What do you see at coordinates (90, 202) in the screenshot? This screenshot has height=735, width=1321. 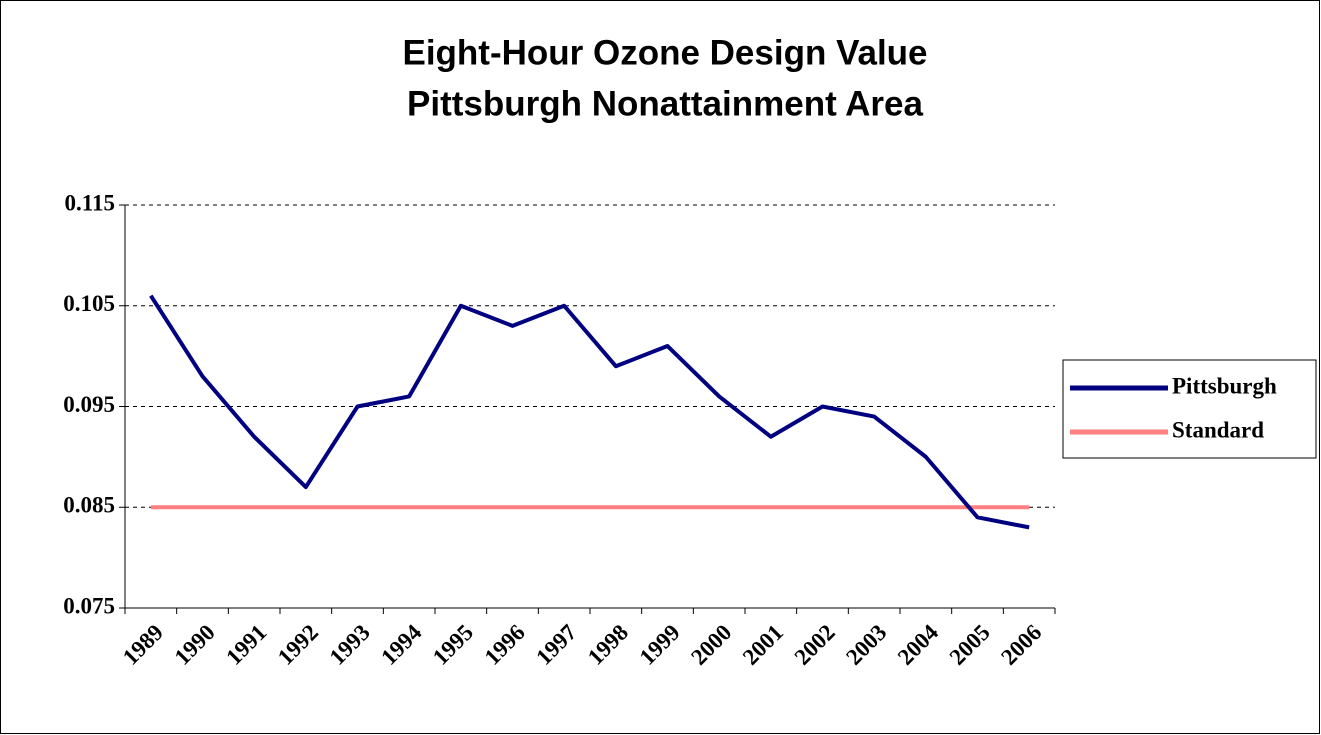 I see `y-tick-label: 0.115` at bounding box center [90, 202].